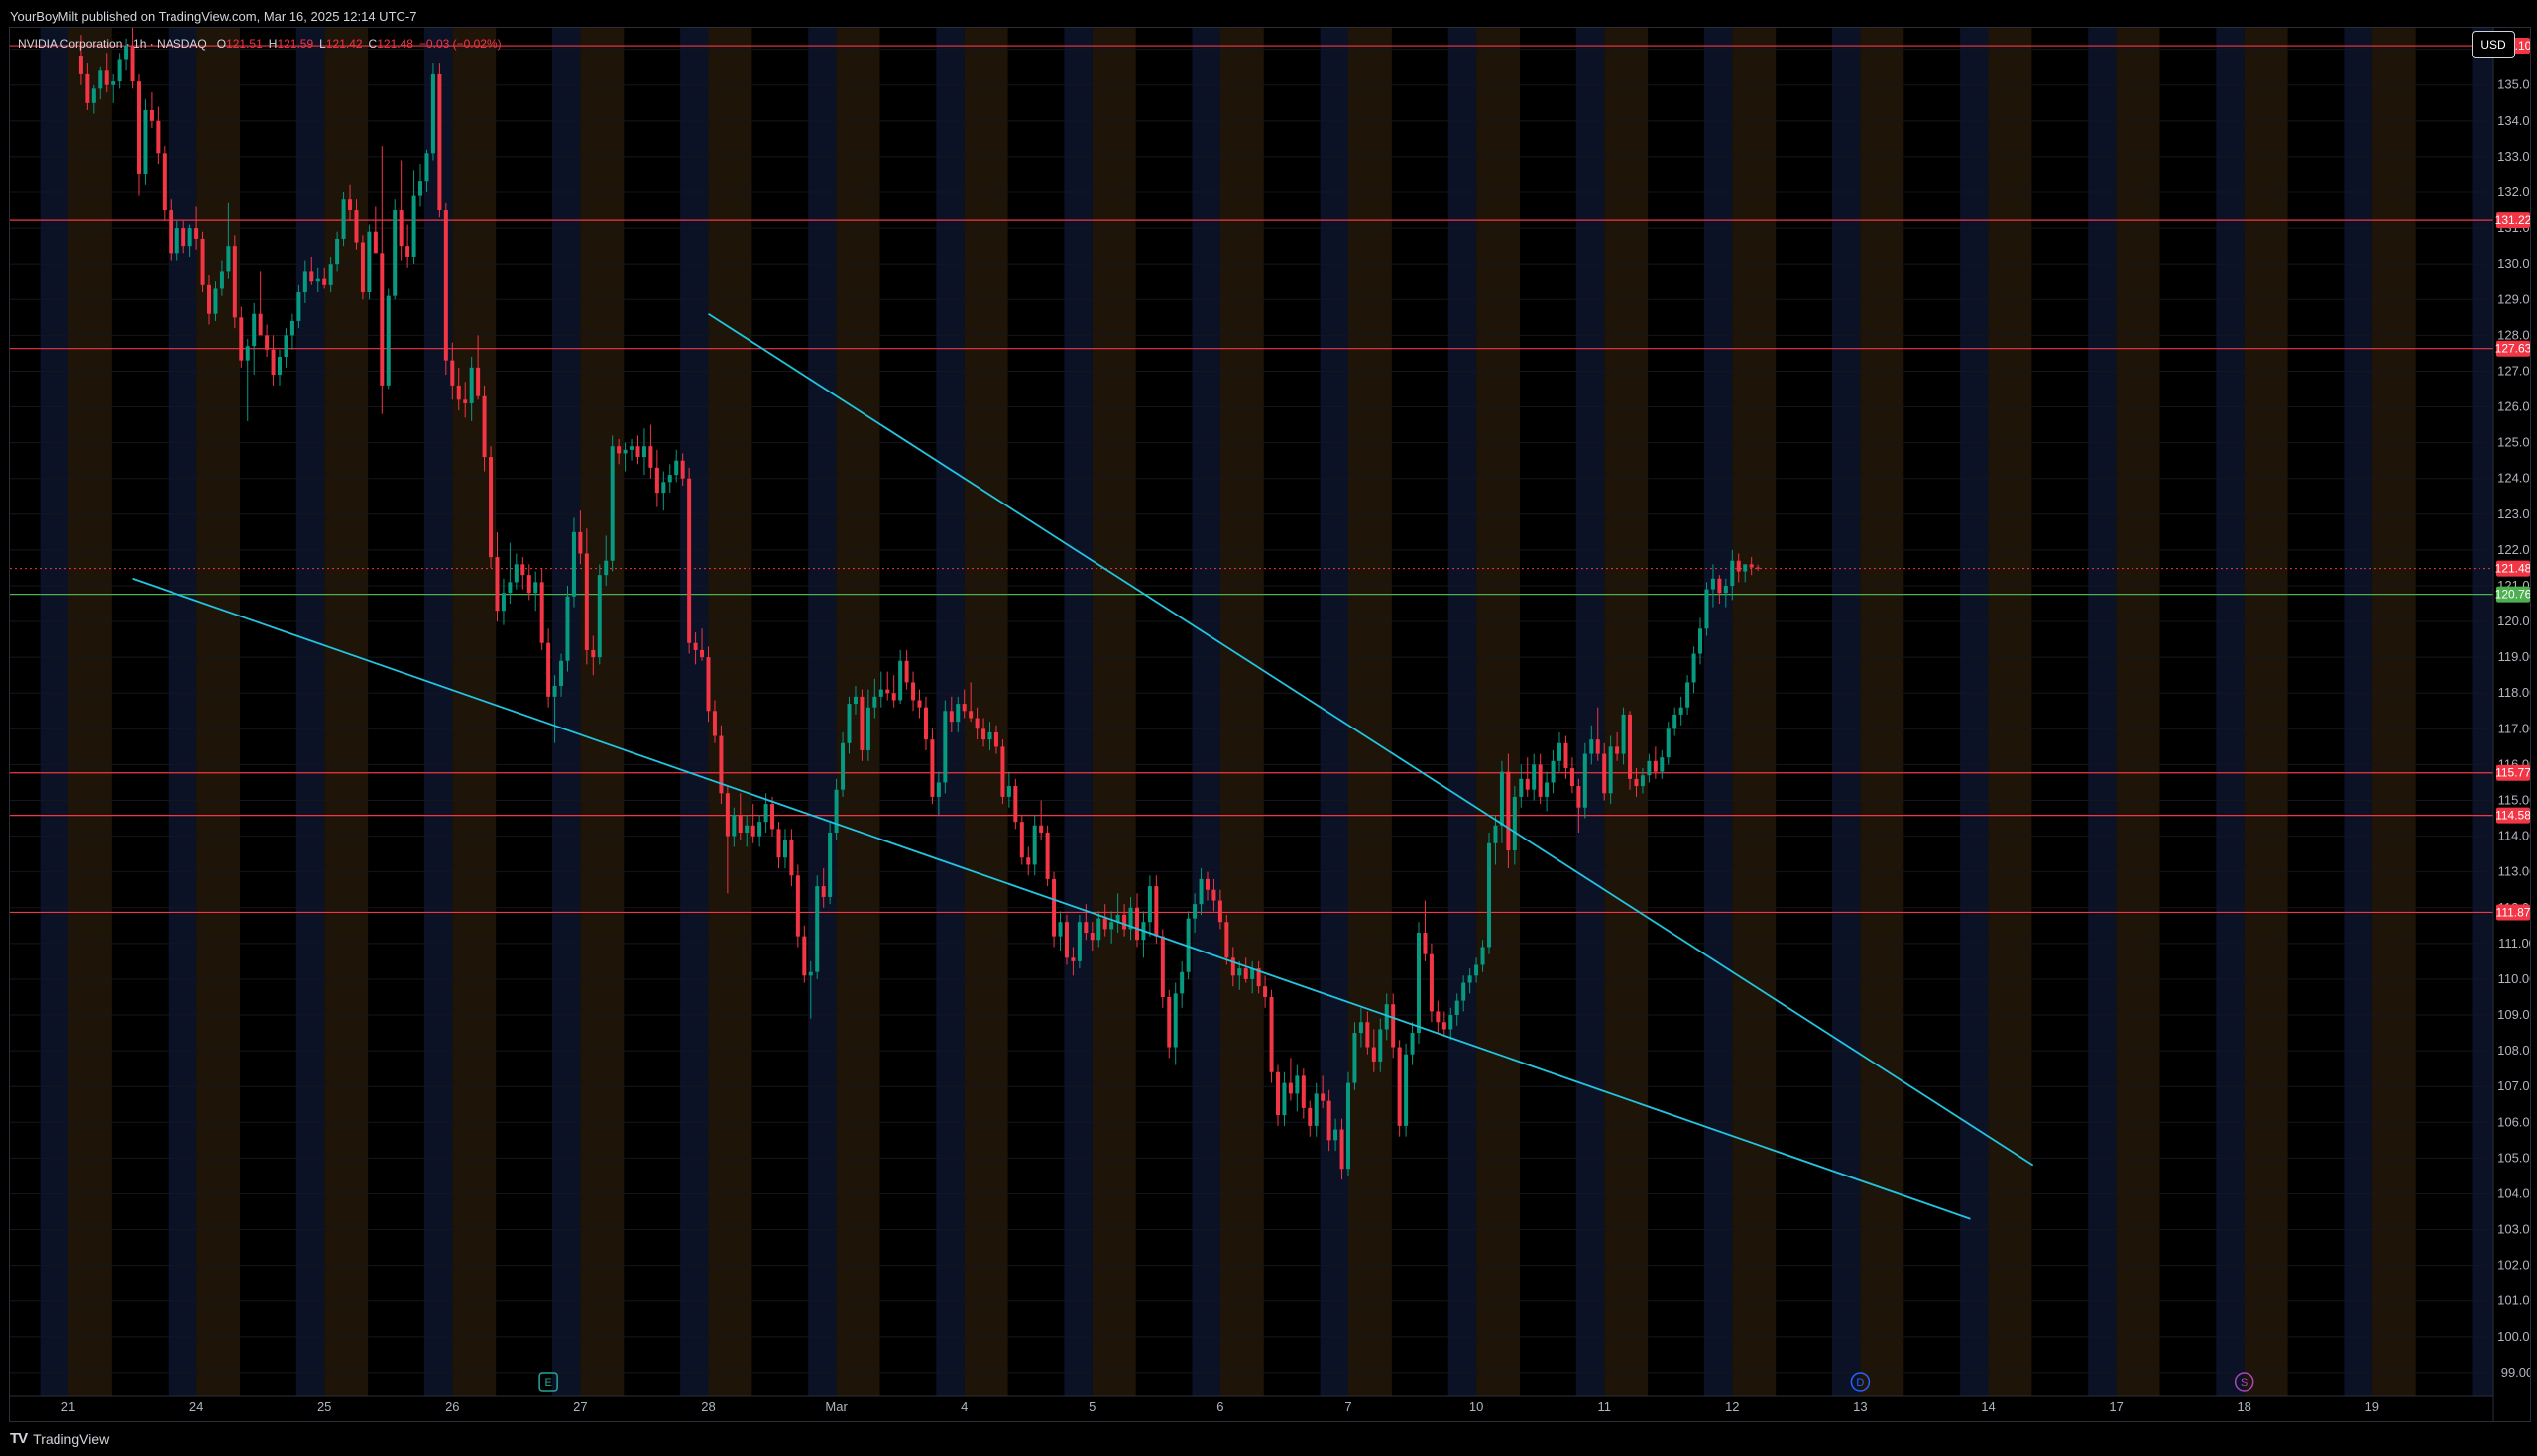  I want to click on split-icon, so click(2244, 1382).